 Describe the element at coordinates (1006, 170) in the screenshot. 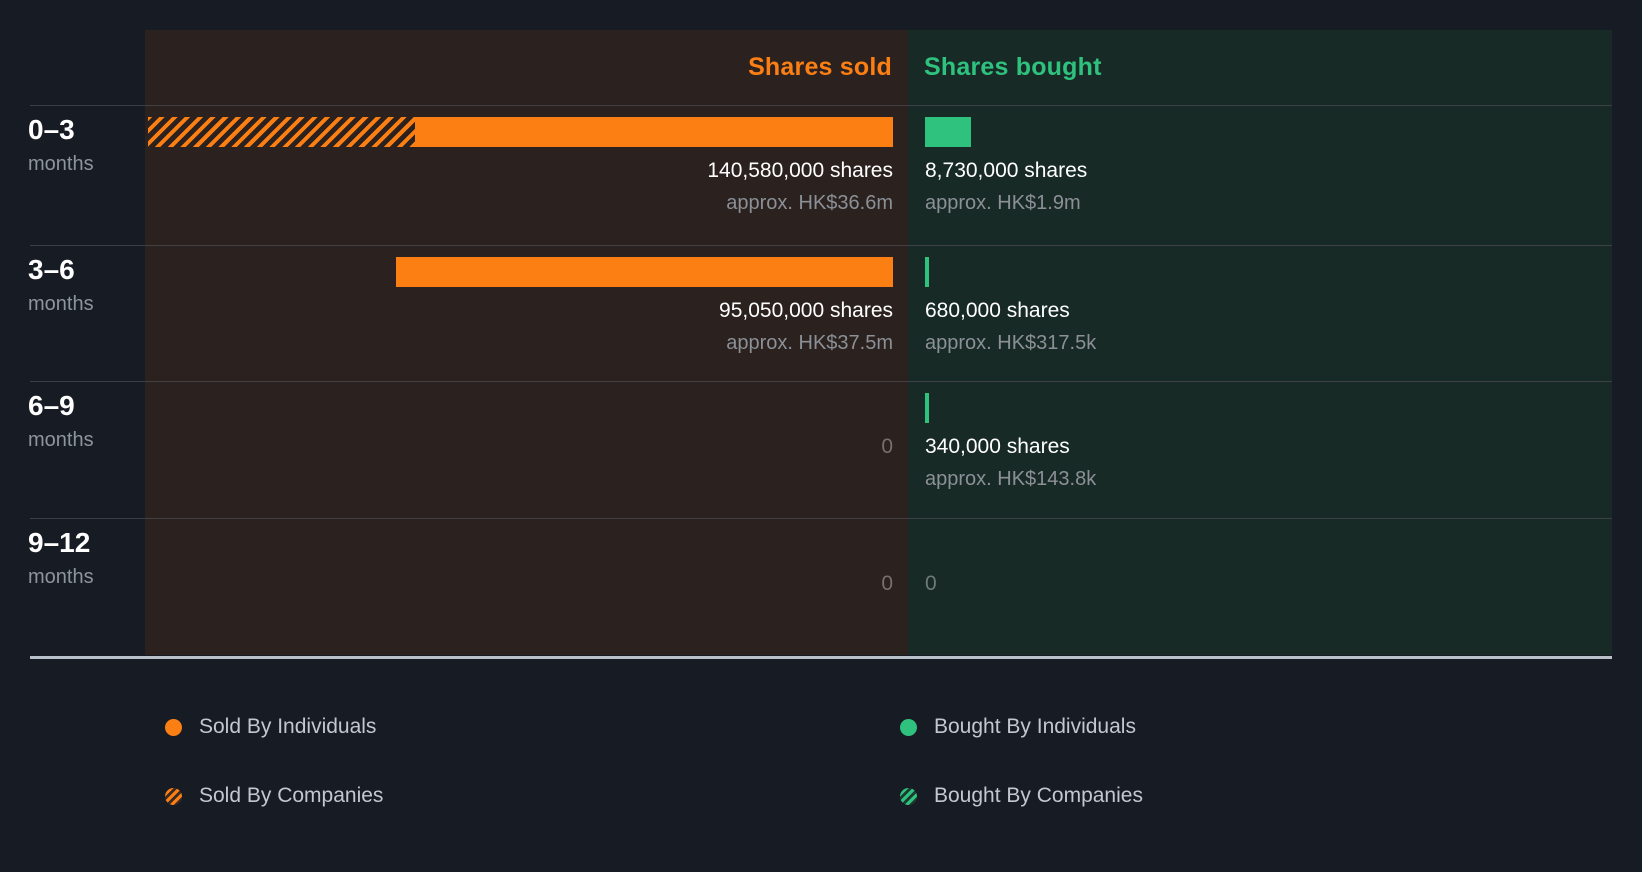

I see `bought-shares-value: 8,730,000 shares` at that location.